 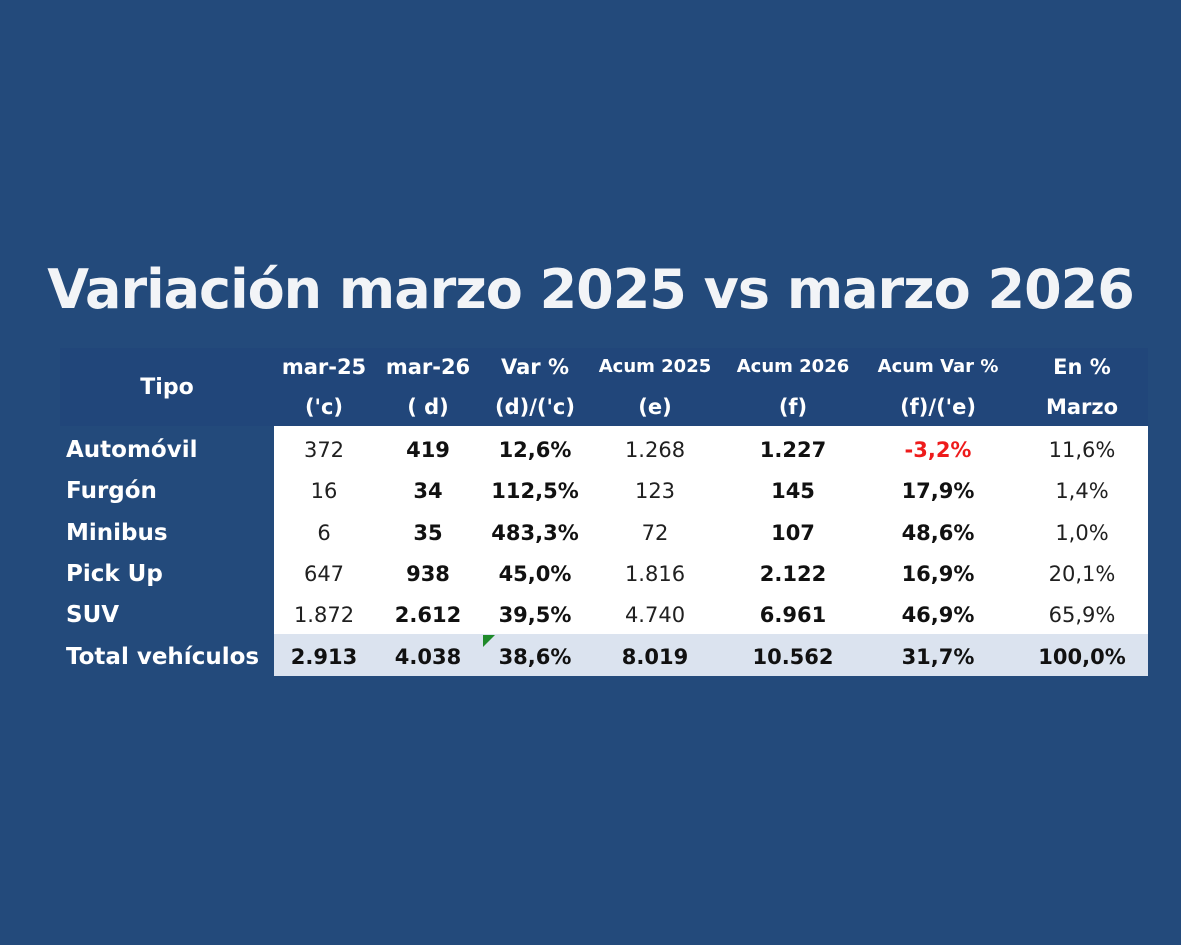 I want to click on cell-minibus-var: 483,3%, so click(x=535, y=533).